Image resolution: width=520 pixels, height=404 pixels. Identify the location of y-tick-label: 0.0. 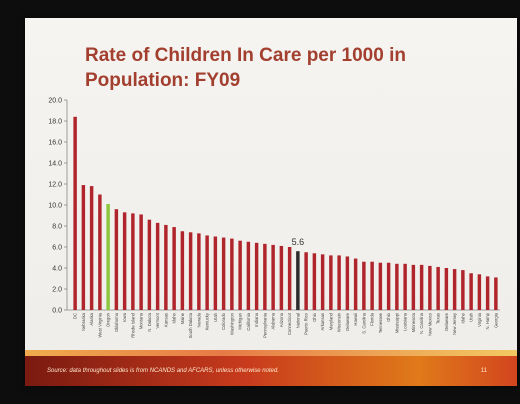
(57, 311).